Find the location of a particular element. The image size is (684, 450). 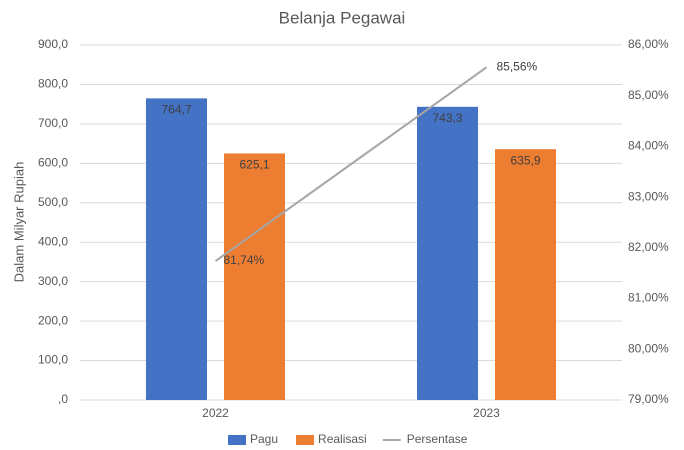

y-tick-label: 700,0 is located at coordinates (53, 123).